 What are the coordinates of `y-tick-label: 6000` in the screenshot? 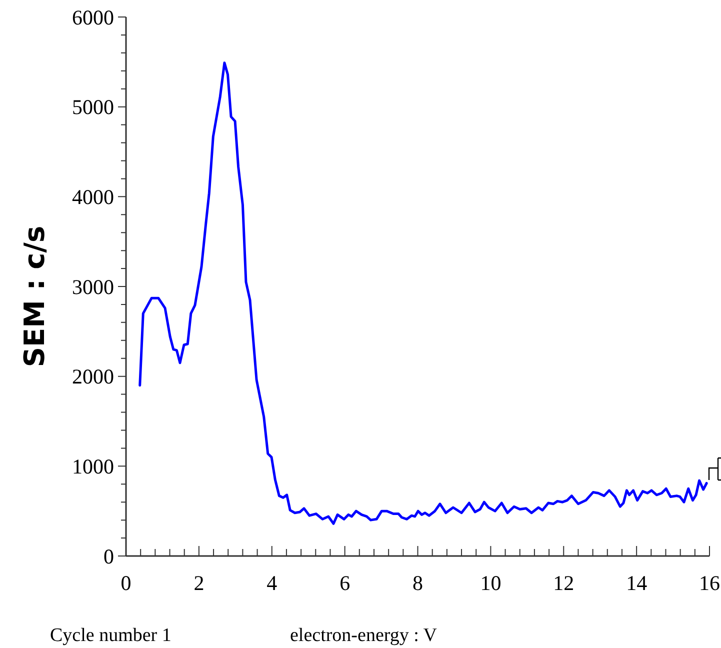 It's located at (93, 17).